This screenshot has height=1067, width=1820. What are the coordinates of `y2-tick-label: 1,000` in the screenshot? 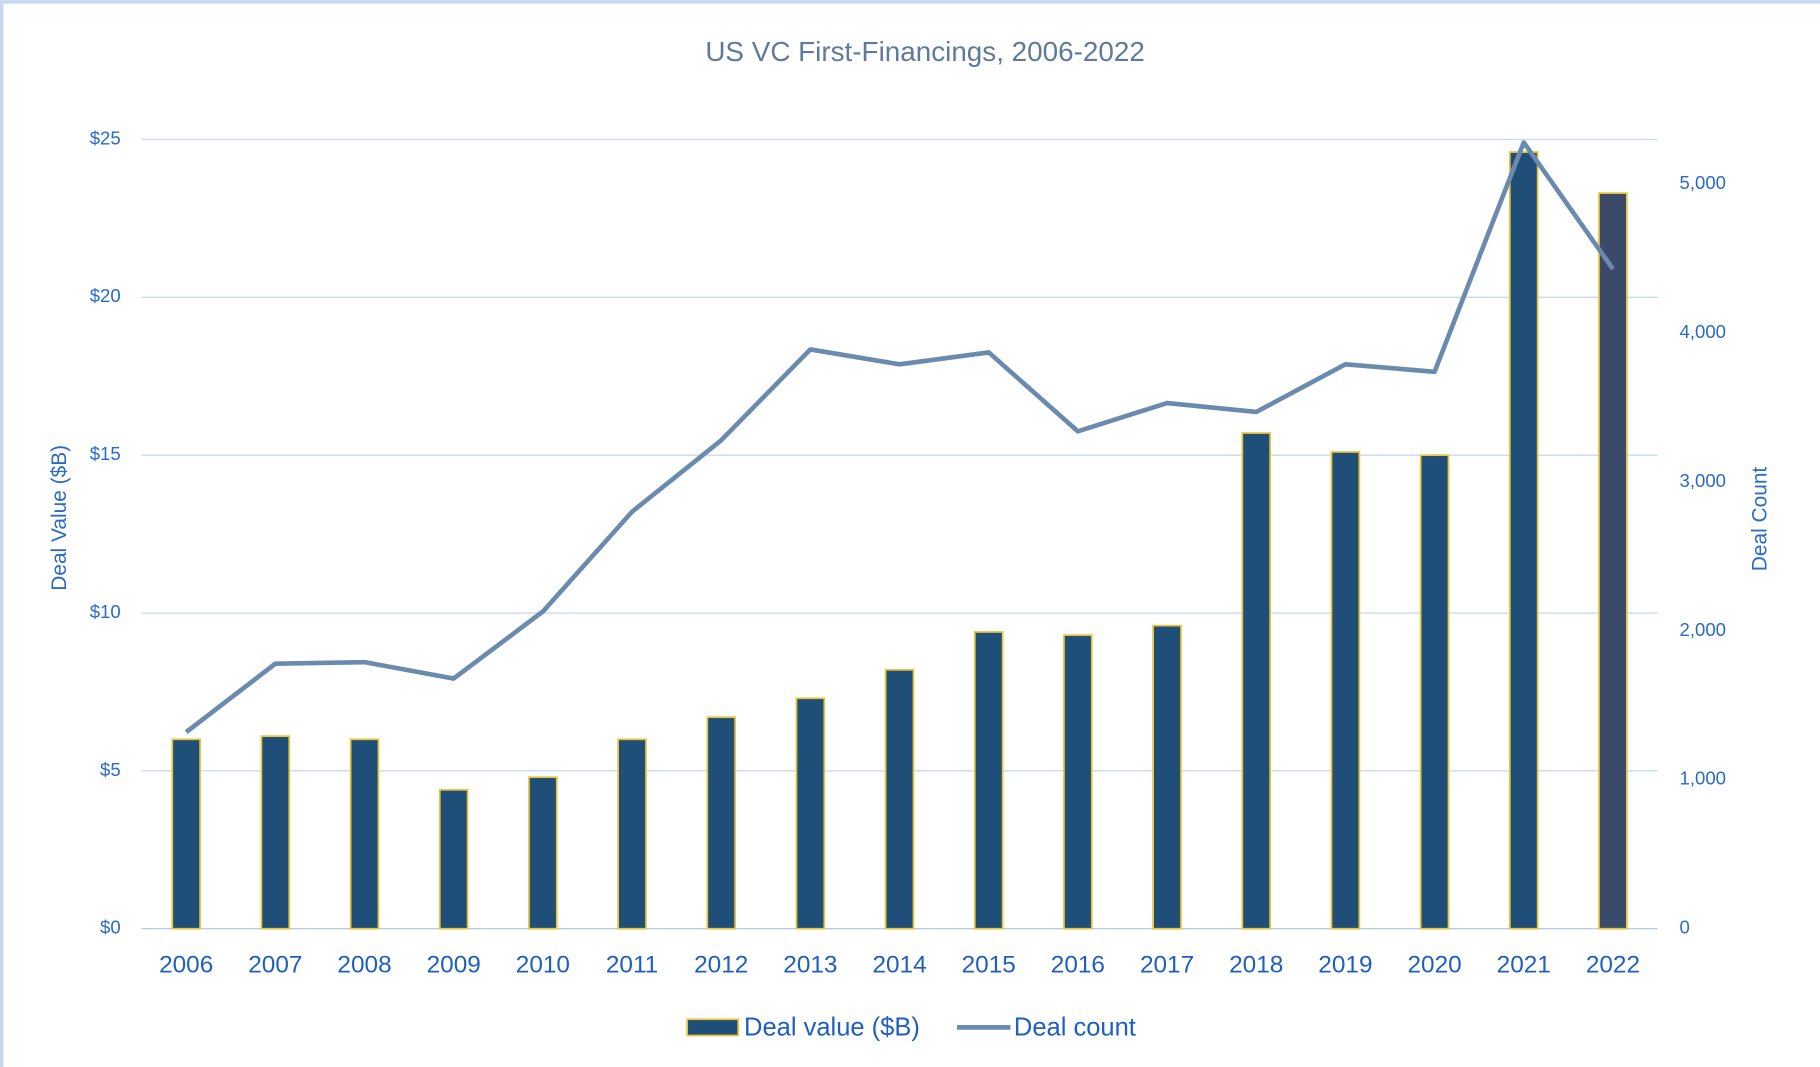 It's located at (1703, 778).